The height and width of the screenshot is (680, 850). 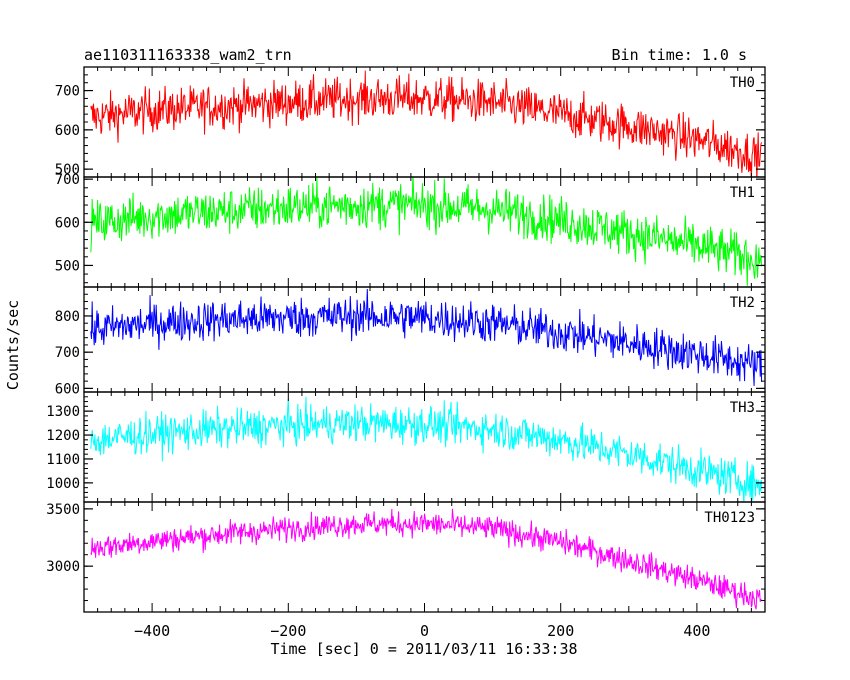 I want to click on panel-label-th2: TH2, so click(x=742, y=303).